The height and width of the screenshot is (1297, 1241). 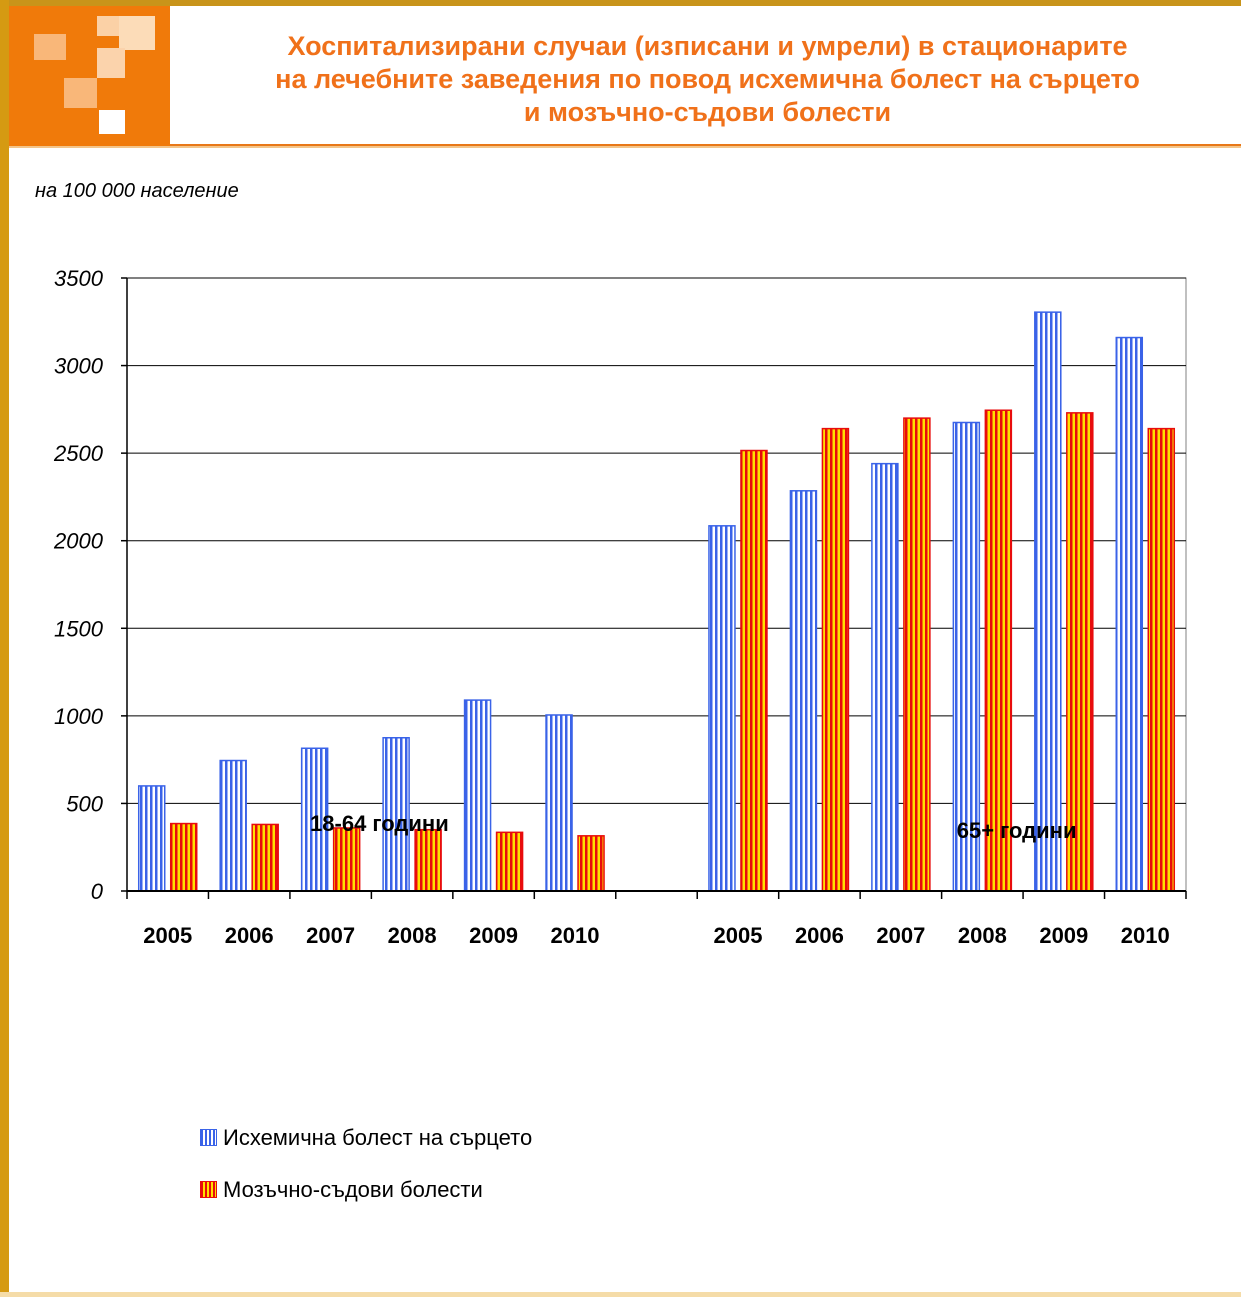 What do you see at coordinates (79, 628) in the screenshot?
I see `y-tick-label: 1500` at bounding box center [79, 628].